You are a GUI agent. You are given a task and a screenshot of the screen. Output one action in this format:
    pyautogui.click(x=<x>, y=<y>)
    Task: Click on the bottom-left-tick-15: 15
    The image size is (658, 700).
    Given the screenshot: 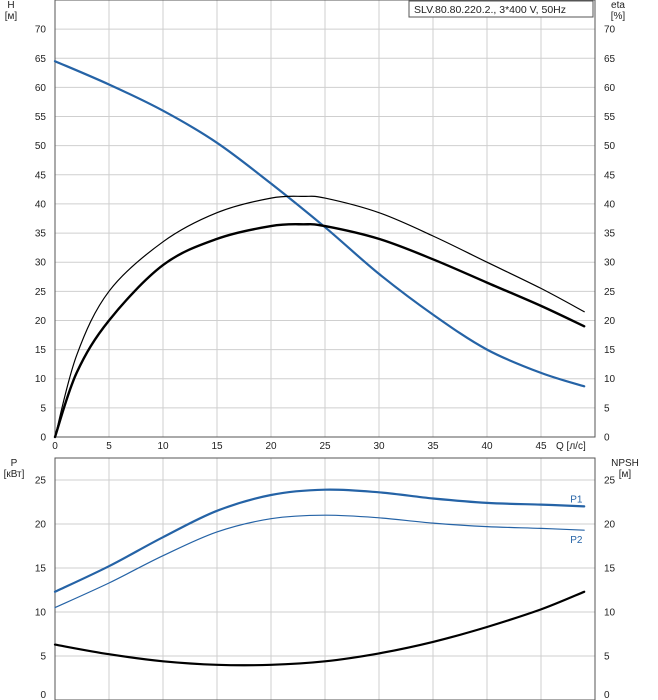 What is the action you would take?
    pyautogui.click(x=41, y=569)
    